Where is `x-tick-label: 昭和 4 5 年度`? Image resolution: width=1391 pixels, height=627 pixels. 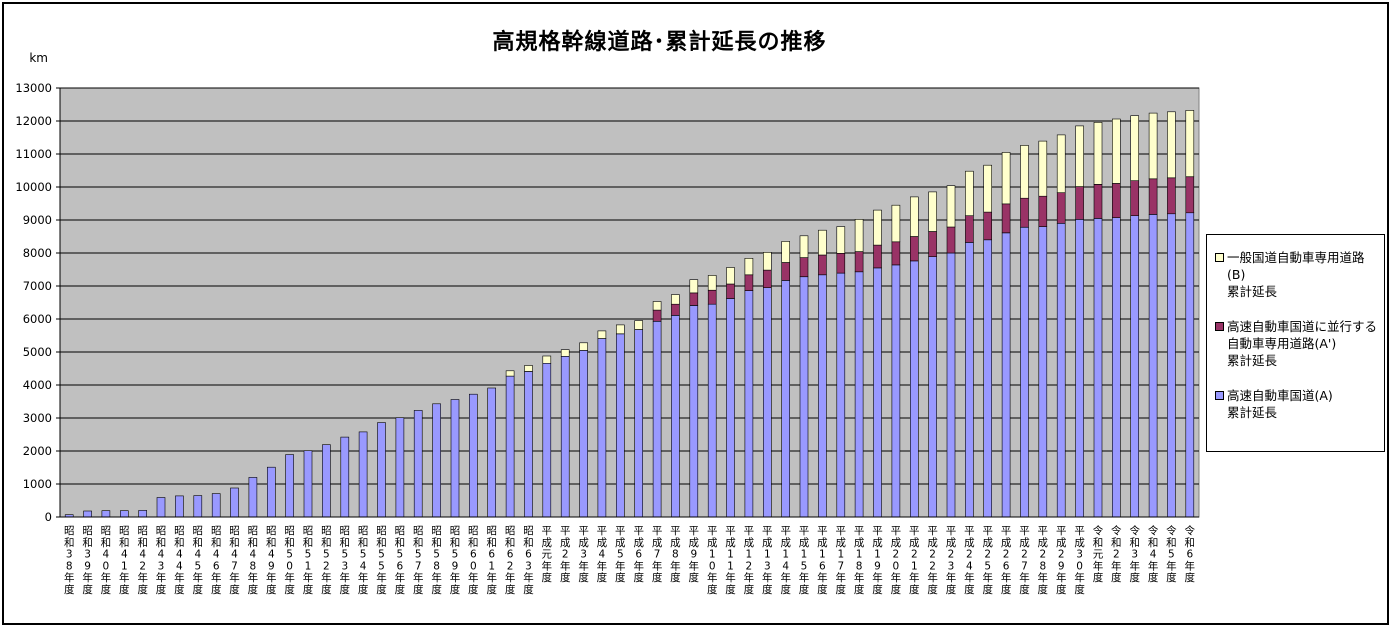
x-tick-label: 昭和 4 5 年度 is located at coordinates (198, 560).